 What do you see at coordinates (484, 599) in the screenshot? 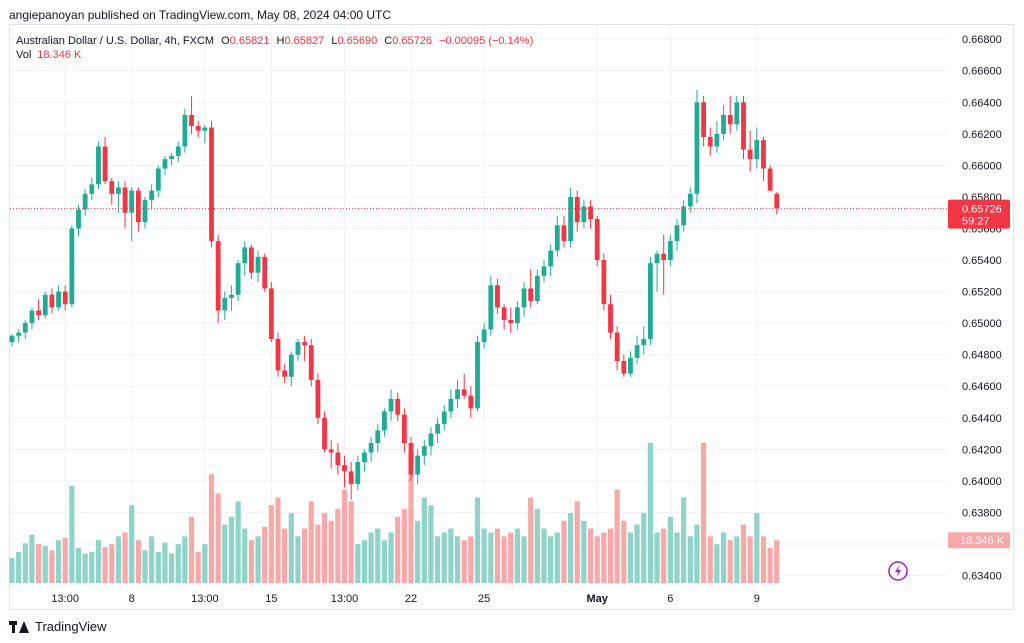
I see `time-tick-label: 25` at bounding box center [484, 599].